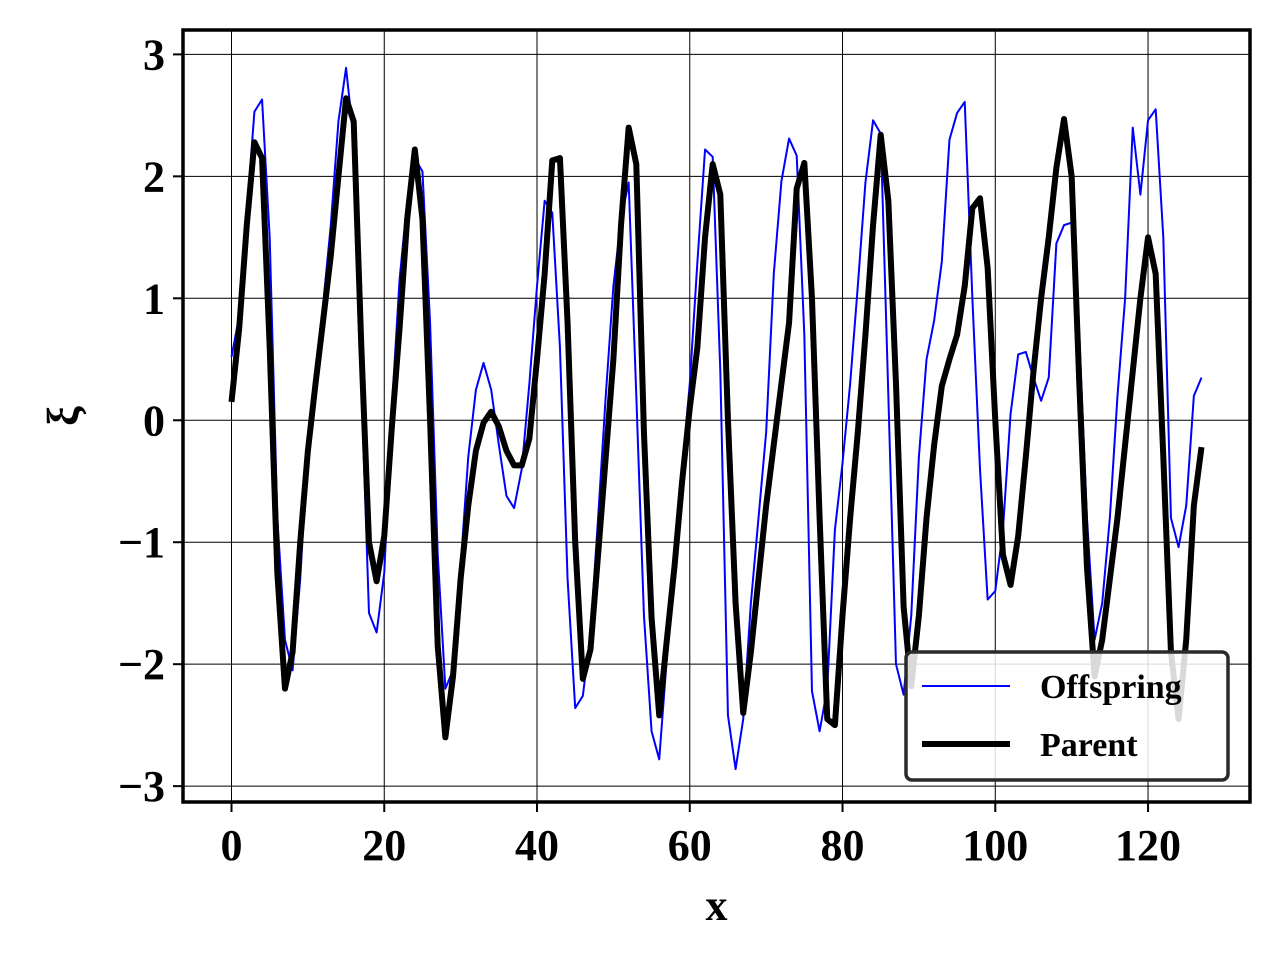  What do you see at coordinates (141, 786) in the screenshot?
I see `y-tick-label: −3` at bounding box center [141, 786].